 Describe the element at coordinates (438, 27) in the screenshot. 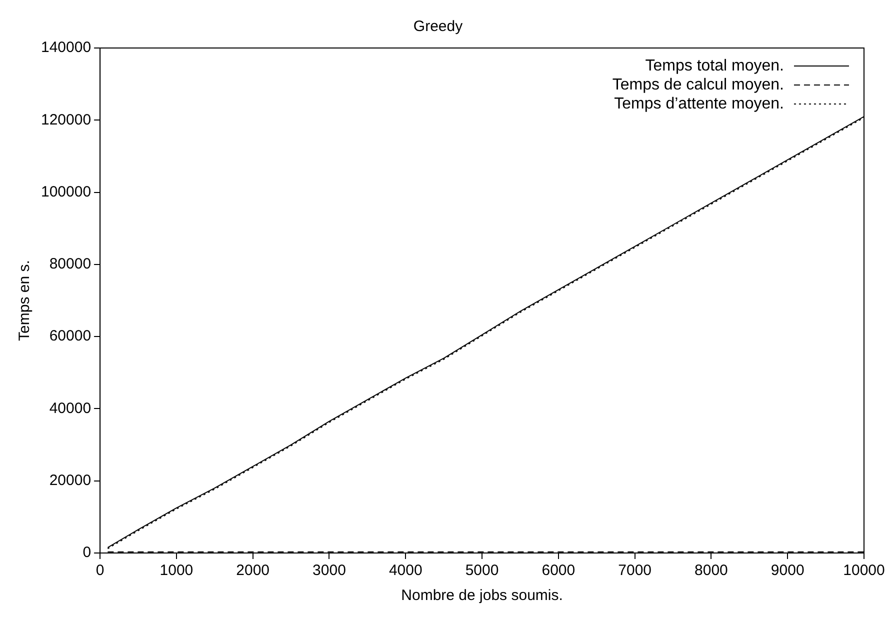

I see `chart-title: Greedy` at that location.